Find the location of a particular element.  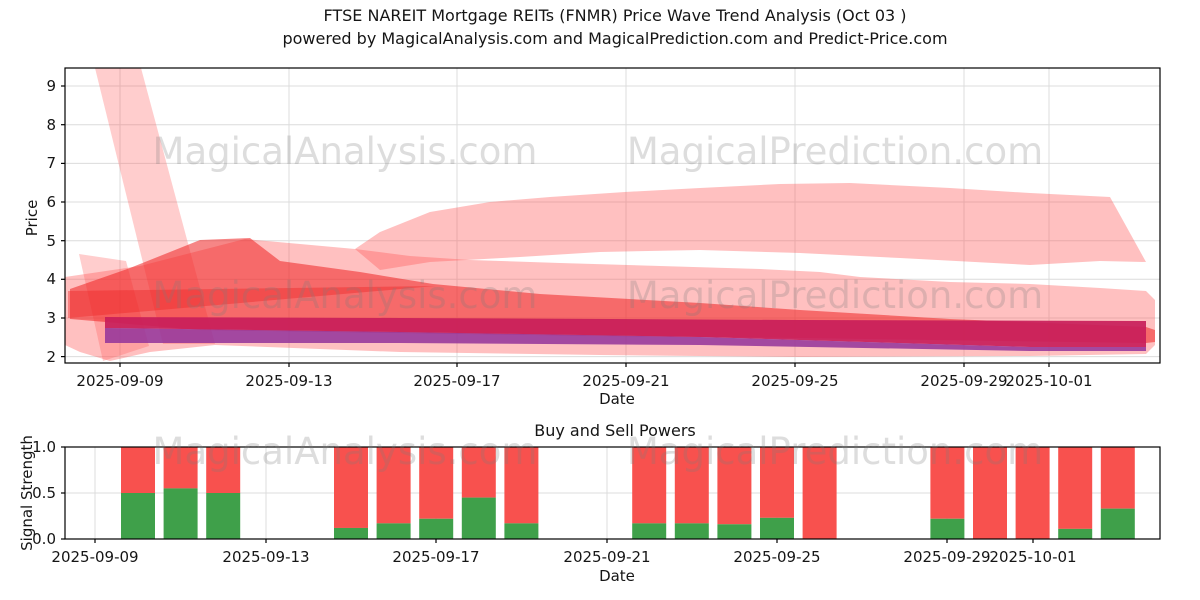

band-crimson-band is located at coordinates (625, 332).